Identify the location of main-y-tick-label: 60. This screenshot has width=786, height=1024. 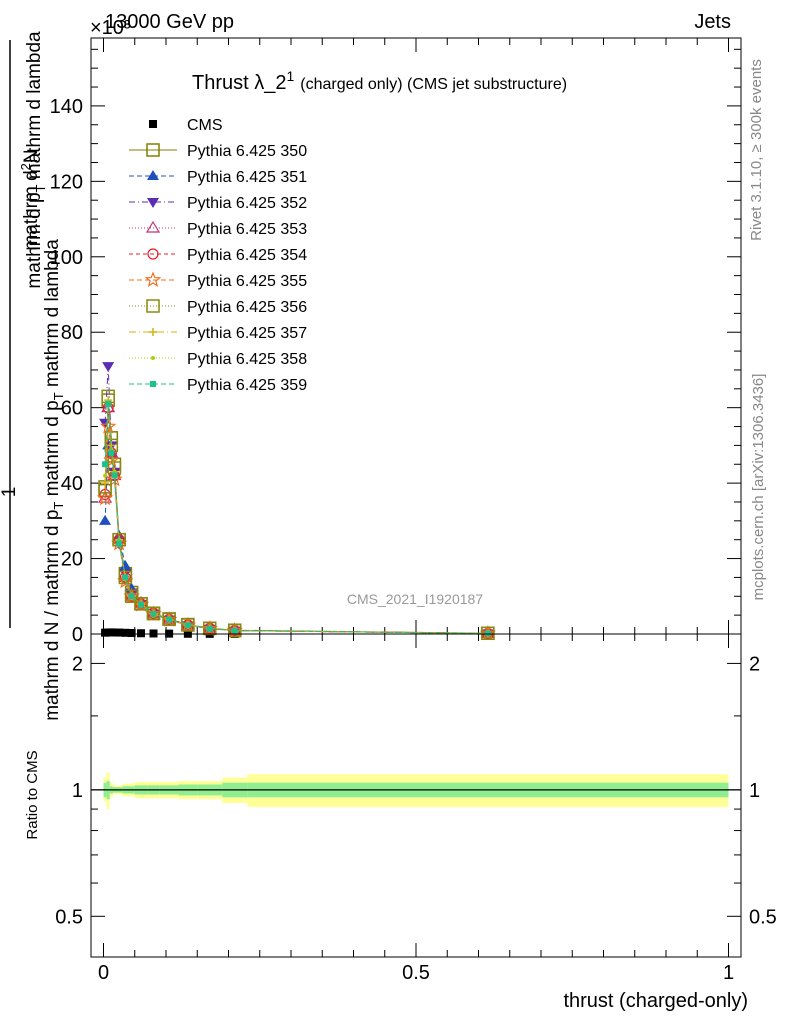
(72, 409).